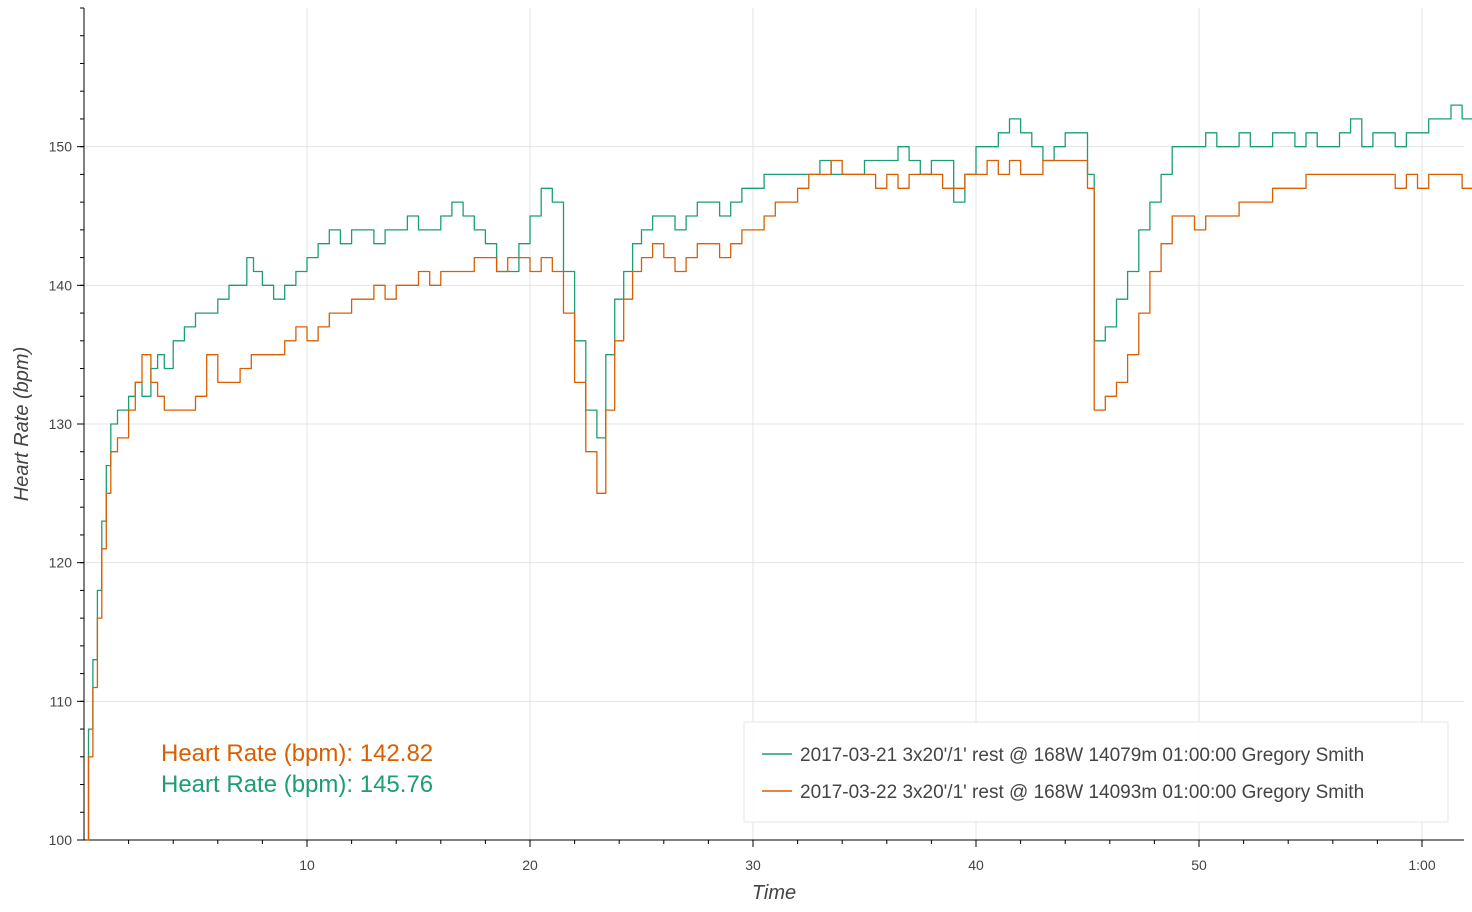 This screenshot has height=912, width=1472. What do you see at coordinates (307, 865) in the screenshot?
I see `x-tick-label: 10` at bounding box center [307, 865].